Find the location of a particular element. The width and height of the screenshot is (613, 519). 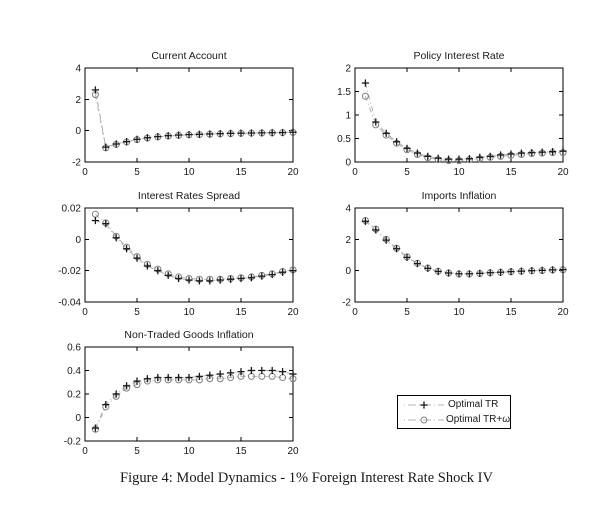

circle-marker-line-icon is located at coordinates (424, 419).